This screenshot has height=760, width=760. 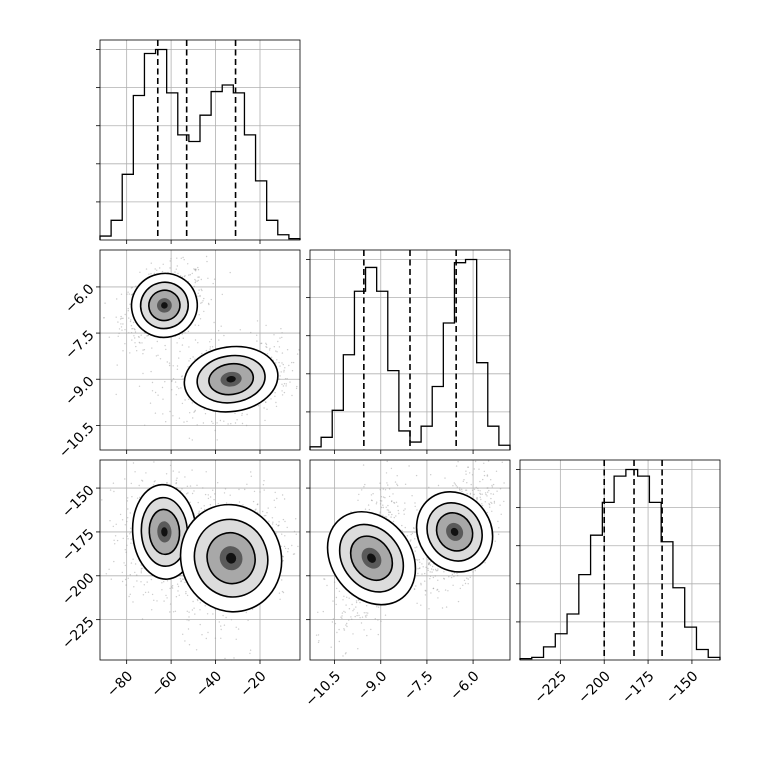 What do you see at coordinates (209, 684) in the screenshot?
I see `x-tick-label: −40` at bounding box center [209, 684].